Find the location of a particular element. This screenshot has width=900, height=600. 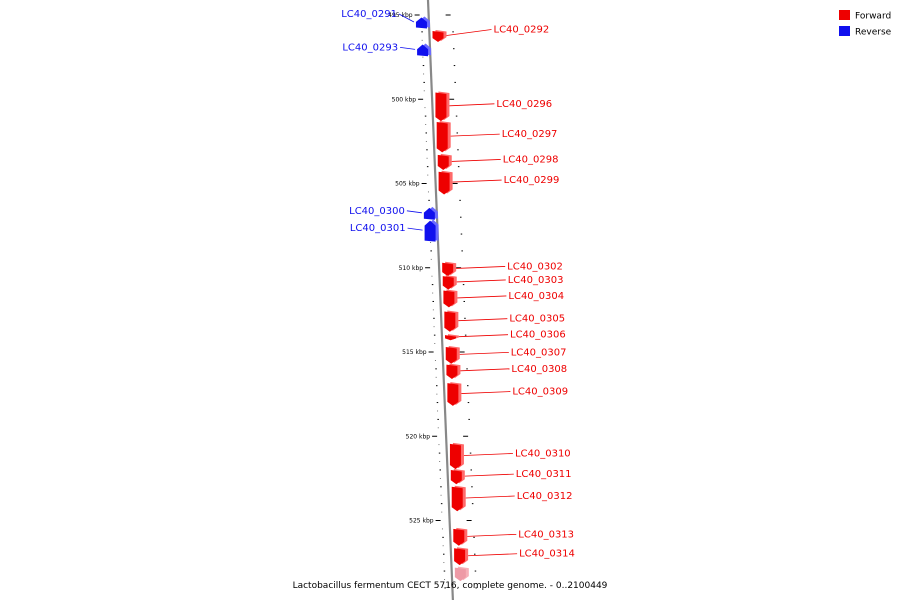

gene-label: LC40_0296 is located at coordinates (524, 104).